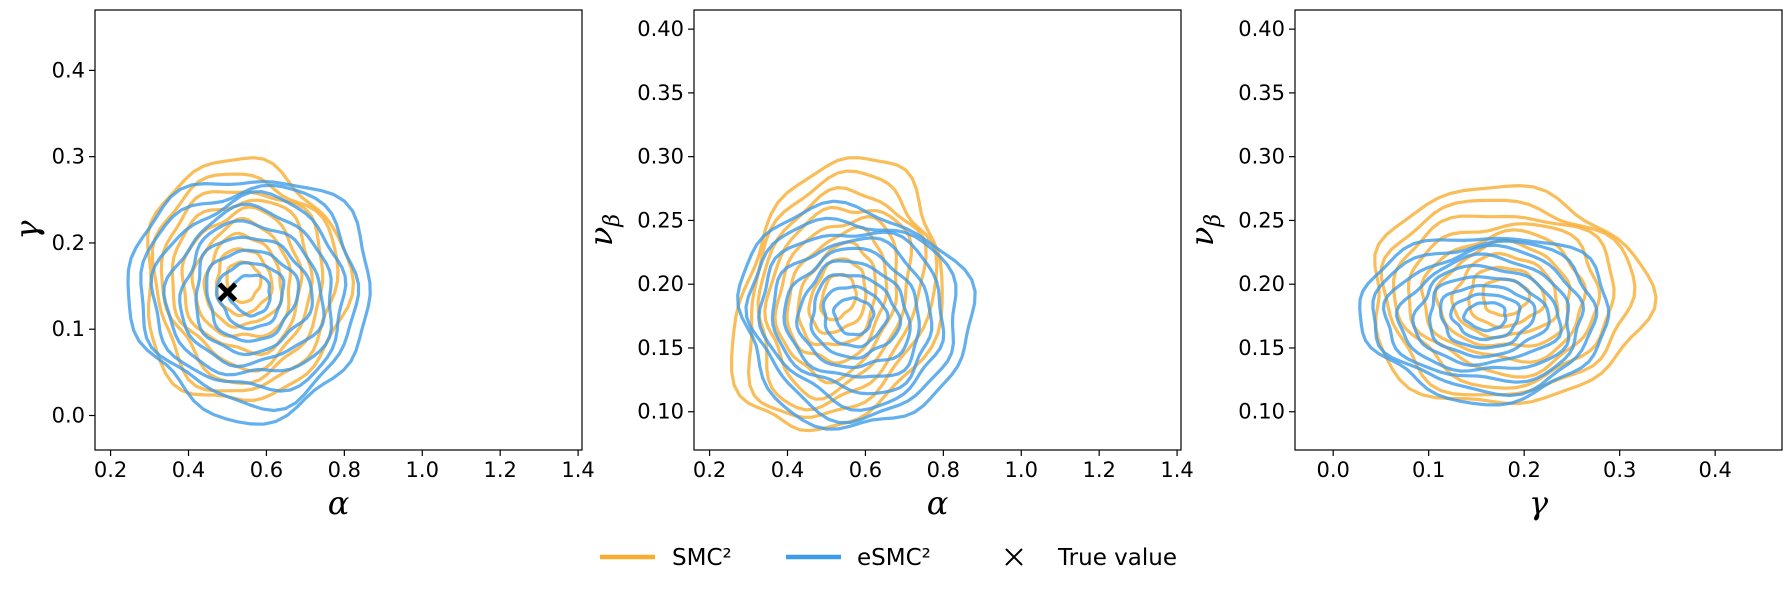 Image resolution: width=1789 pixels, height=592 pixels. Describe the element at coordinates (1261, 348) in the screenshot. I see `y-tick-label: 0.15` at that location.